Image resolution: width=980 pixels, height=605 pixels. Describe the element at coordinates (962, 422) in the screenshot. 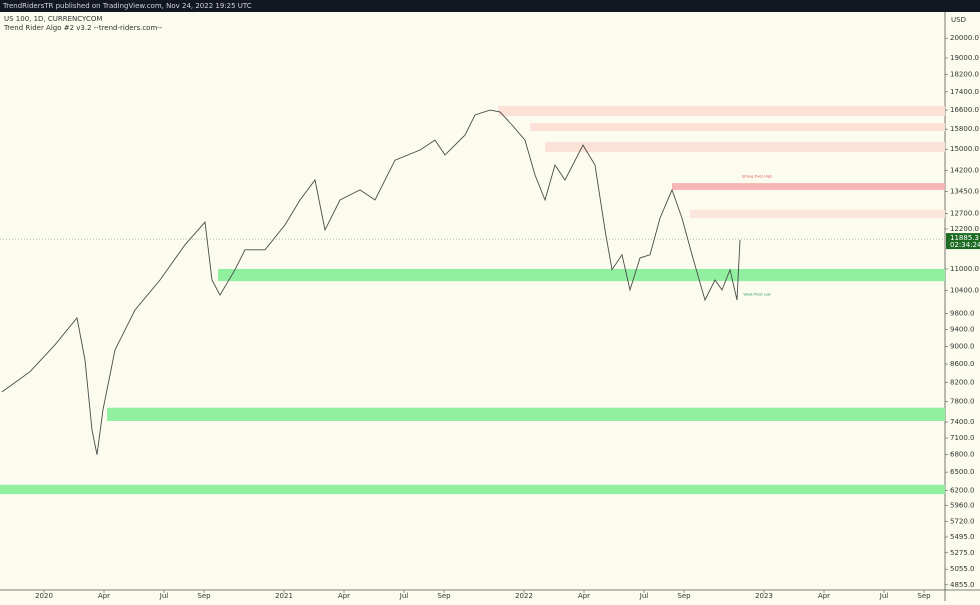

I see `y-tick-label: 7400.0` at that location.